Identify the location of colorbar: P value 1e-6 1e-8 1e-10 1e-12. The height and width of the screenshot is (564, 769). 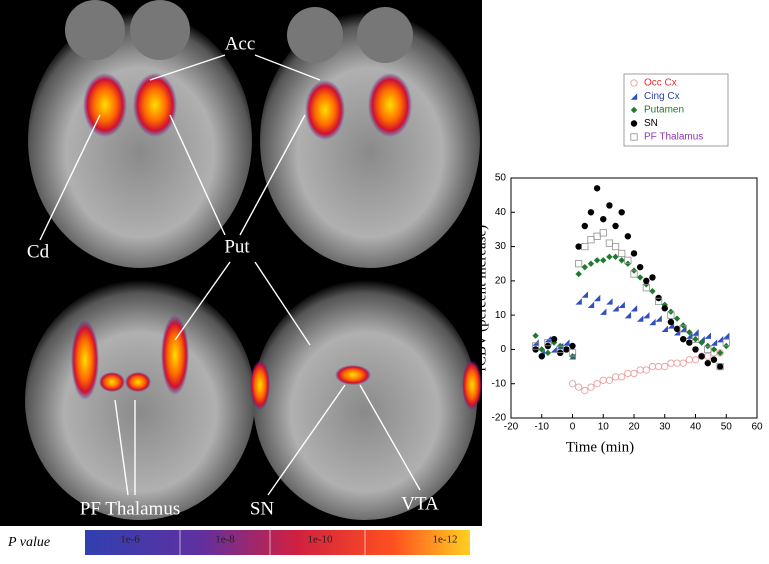
(238, 542).